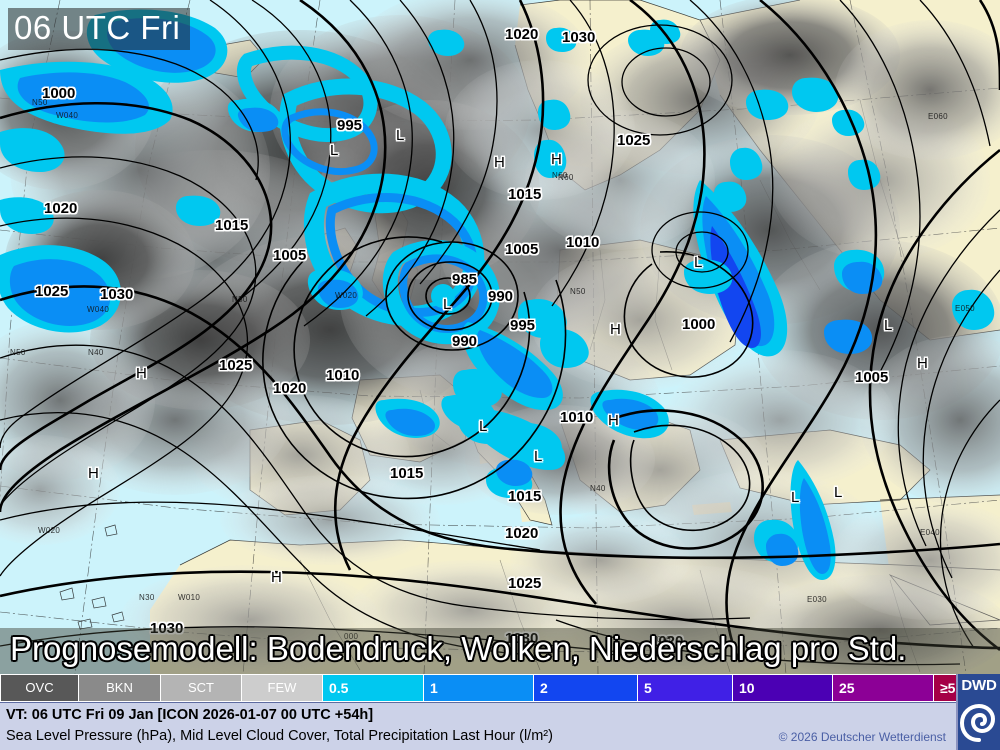  What do you see at coordinates (882, 688) in the screenshot?
I see `legend-precip-25: 25` at bounding box center [882, 688].